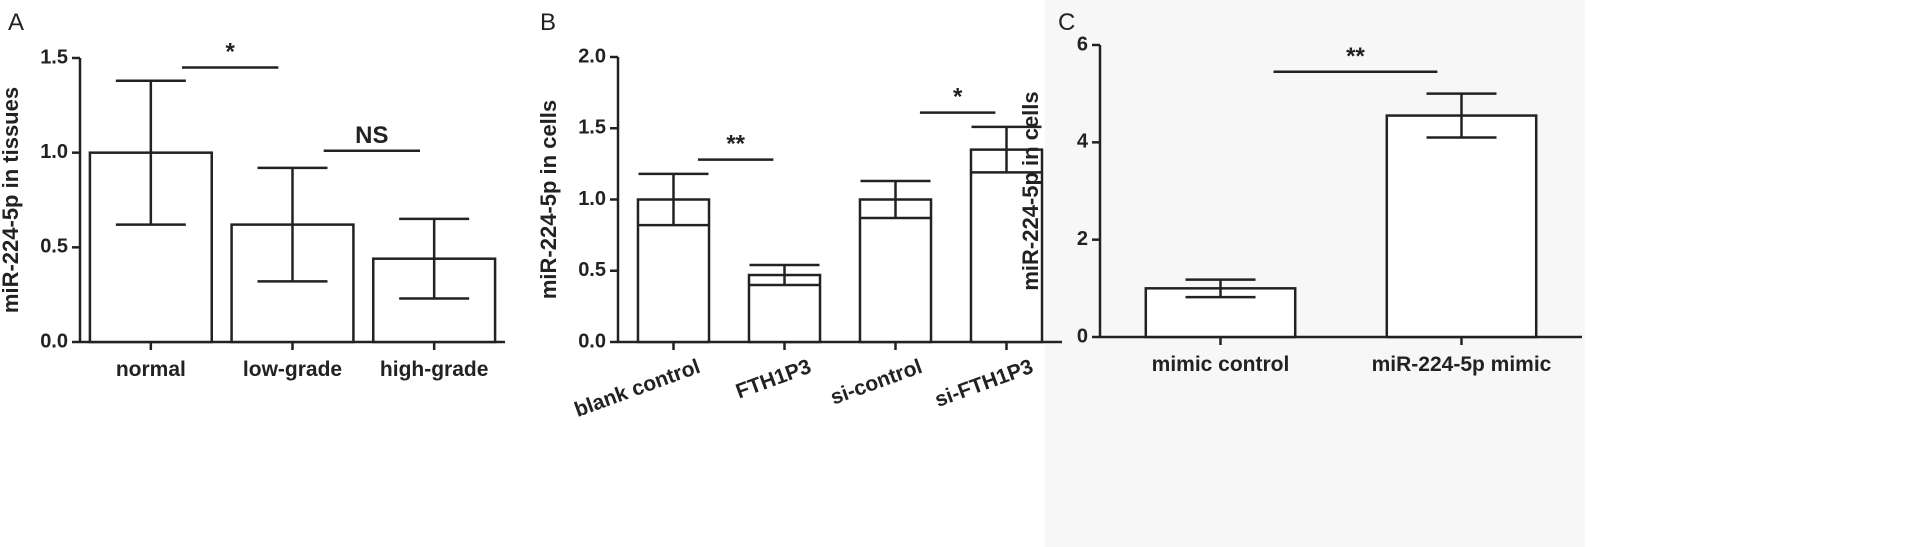 This screenshot has width=1913, height=547. What do you see at coordinates (1221, 364) in the screenshot?
I see `x-tick-label: mimic control` at bounding box center [1221, 364].